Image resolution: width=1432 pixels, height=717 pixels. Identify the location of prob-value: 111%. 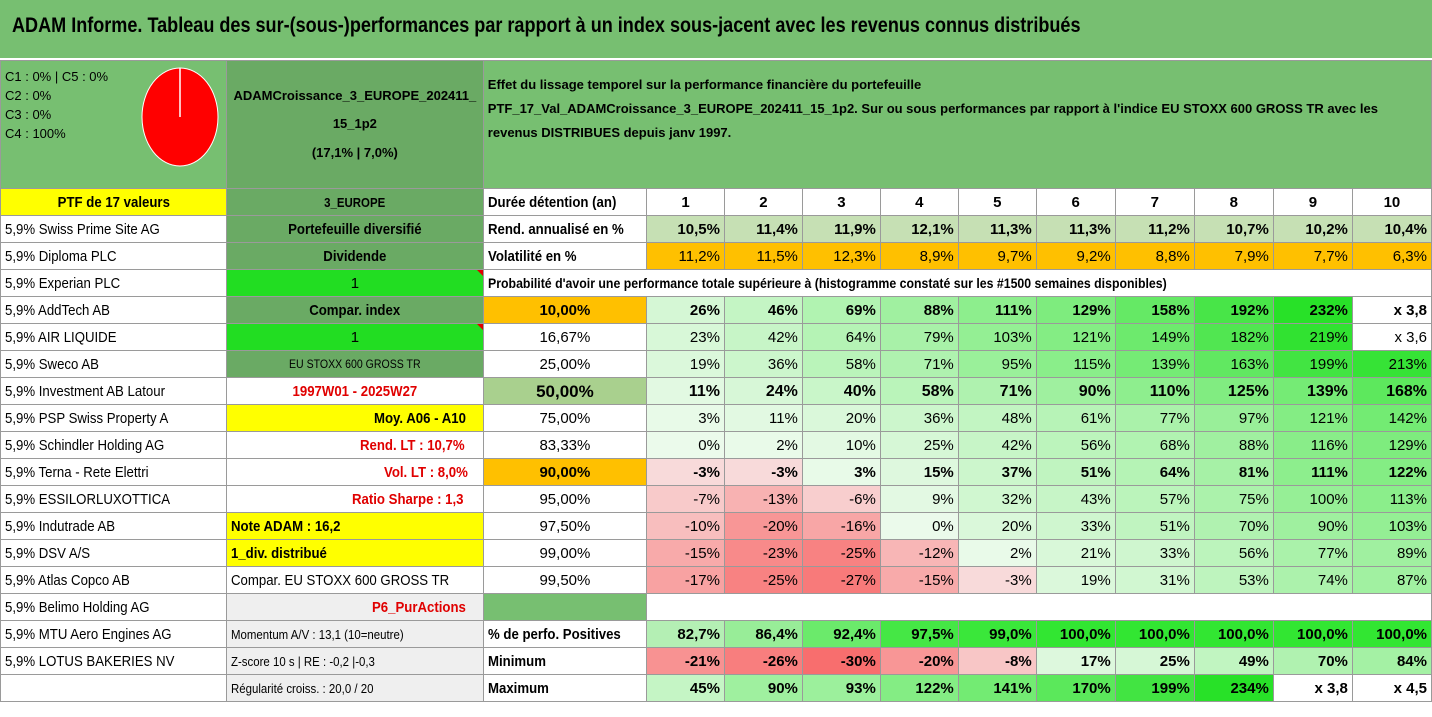
(1312, 472).